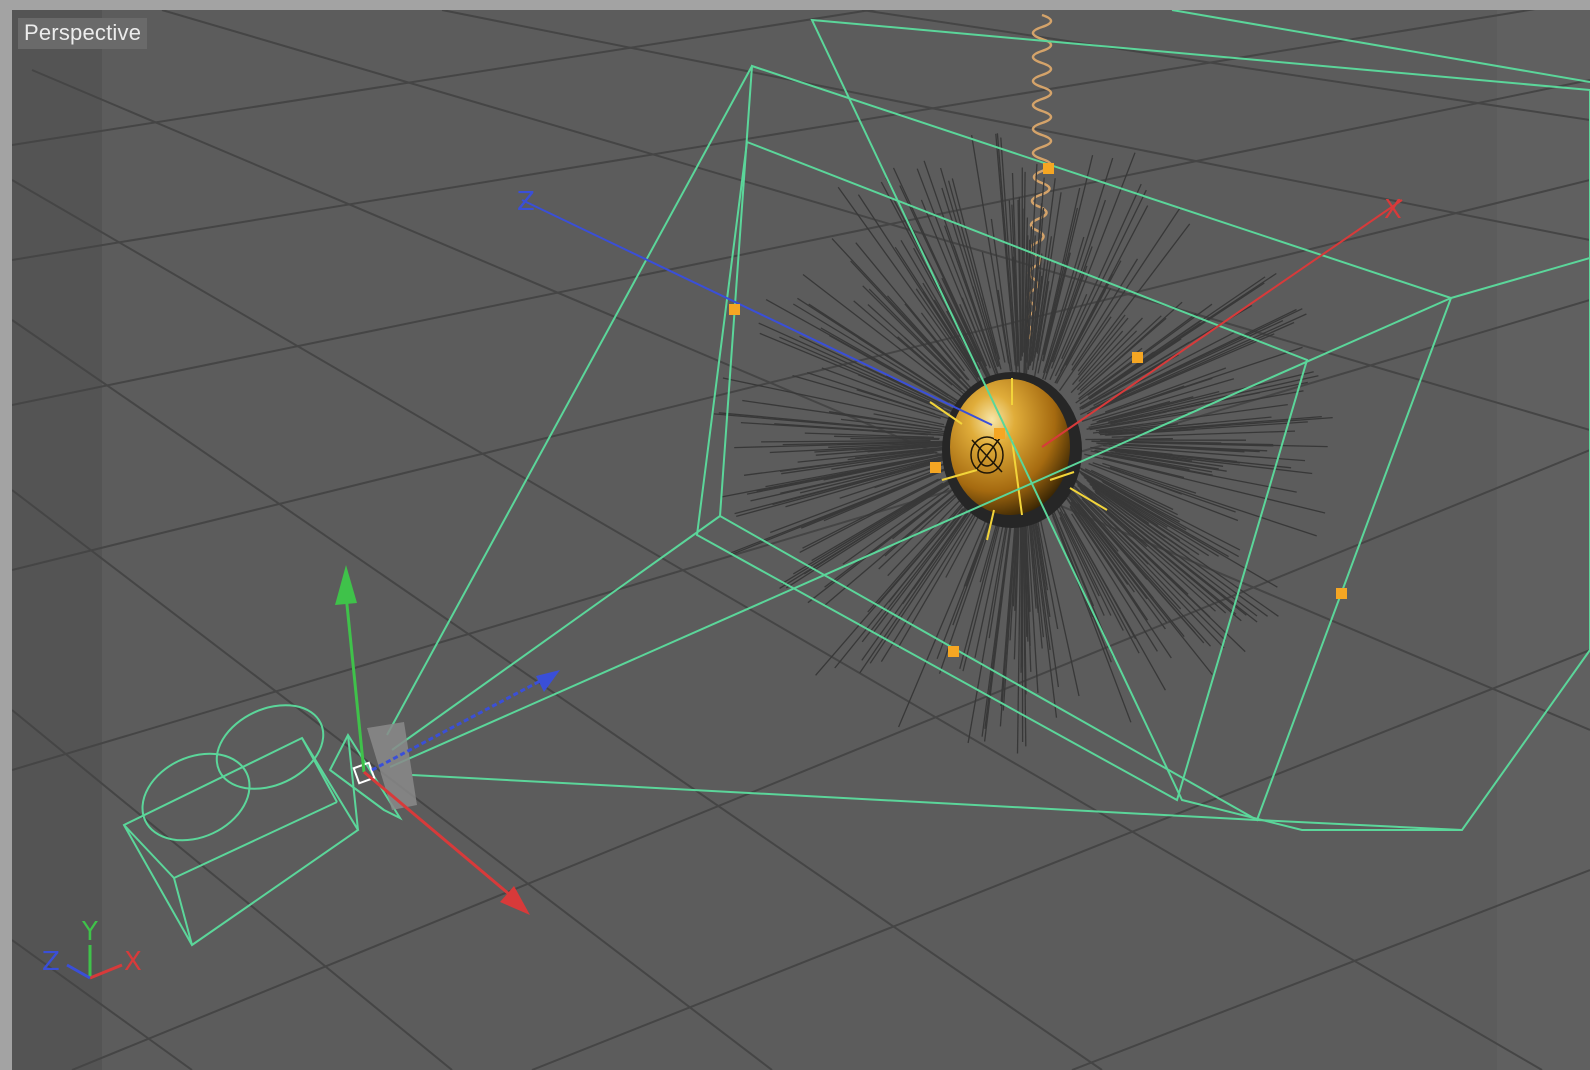 This screenshot has width=1590, height=1070. Describe the element at coordinates (57, 540) in the screenshot. I see `viewport-left-band` at that location.